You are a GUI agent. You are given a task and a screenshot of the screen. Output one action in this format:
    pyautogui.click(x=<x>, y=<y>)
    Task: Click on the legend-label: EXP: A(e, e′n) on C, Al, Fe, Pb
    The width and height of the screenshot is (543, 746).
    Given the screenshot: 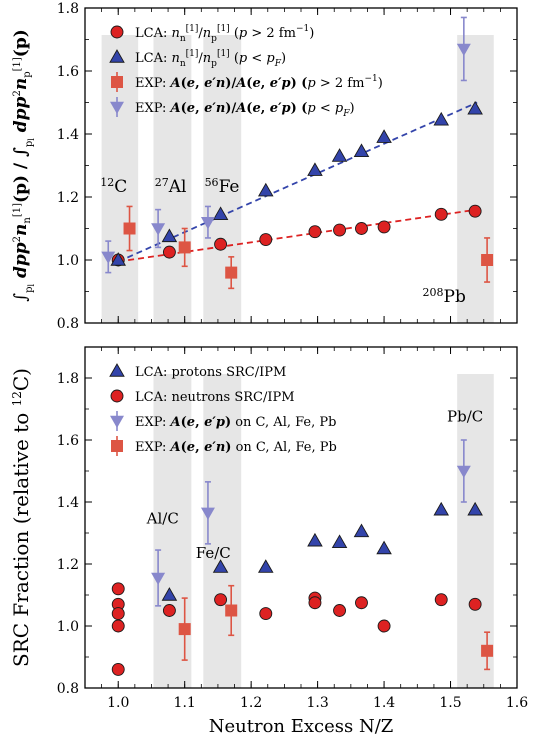 What is the action you would take?
    pyautogui.click(x=236, y=447)
    